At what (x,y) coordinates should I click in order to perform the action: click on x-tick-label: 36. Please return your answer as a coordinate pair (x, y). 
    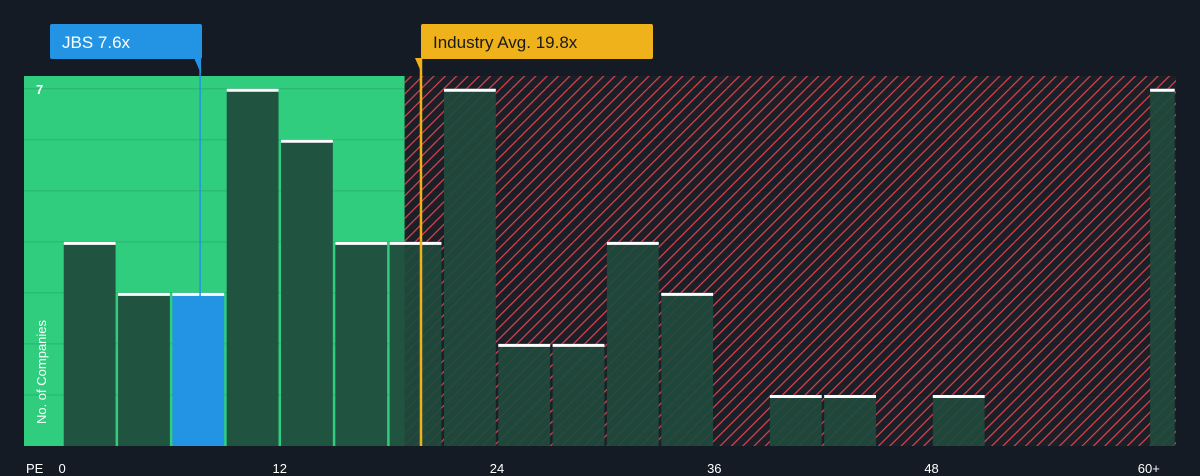
    Looking at the image, I should click on (714, 468).